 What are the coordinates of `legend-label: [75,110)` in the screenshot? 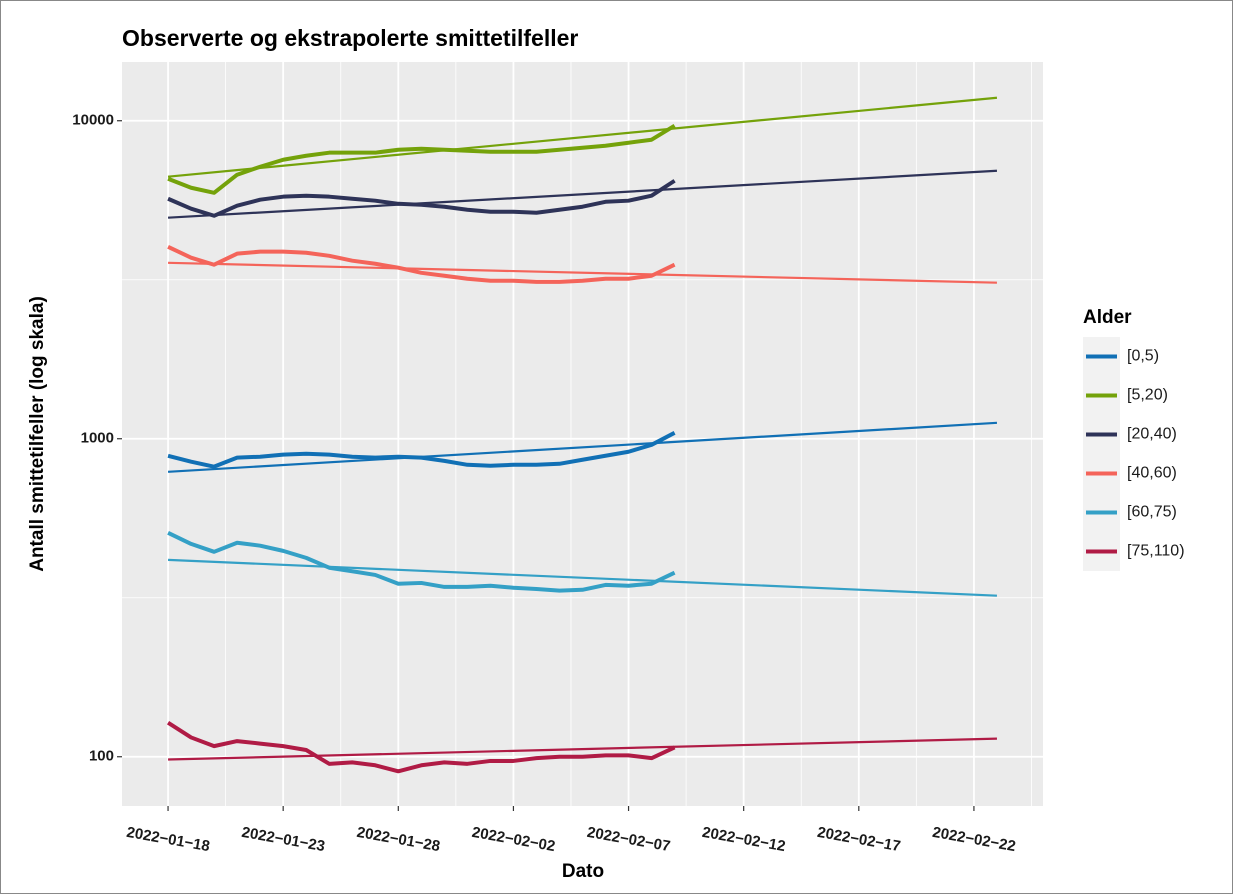 It's located at (1156, 551).